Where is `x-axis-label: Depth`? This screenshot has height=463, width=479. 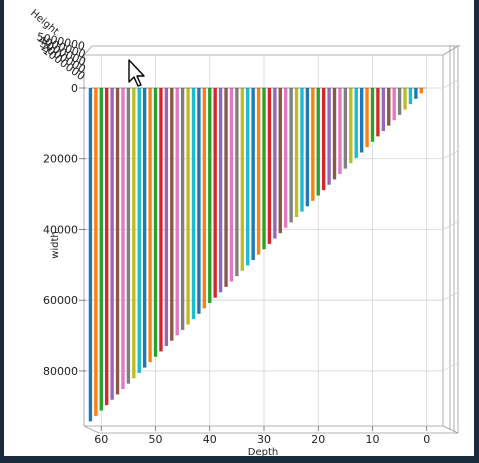 x-axis-label: Depth is located at coordinates (263, 452).